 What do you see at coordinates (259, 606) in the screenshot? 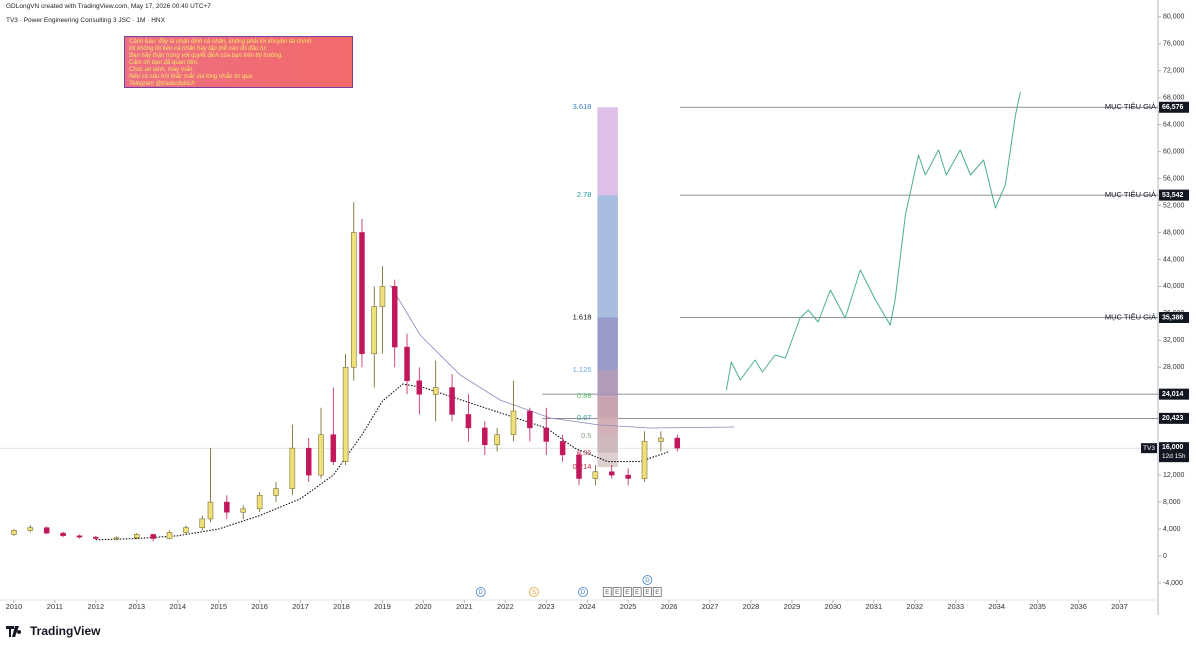
I see `x-tick-label: 2016` at bounding box center [259, 606].